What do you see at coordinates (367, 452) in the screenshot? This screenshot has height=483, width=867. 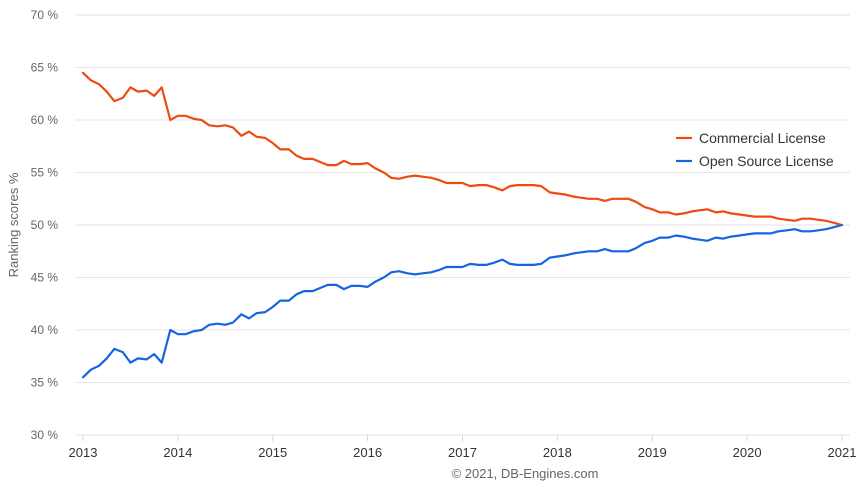 I see `x-tick-label: 2016` at bounding box center [367, 452].